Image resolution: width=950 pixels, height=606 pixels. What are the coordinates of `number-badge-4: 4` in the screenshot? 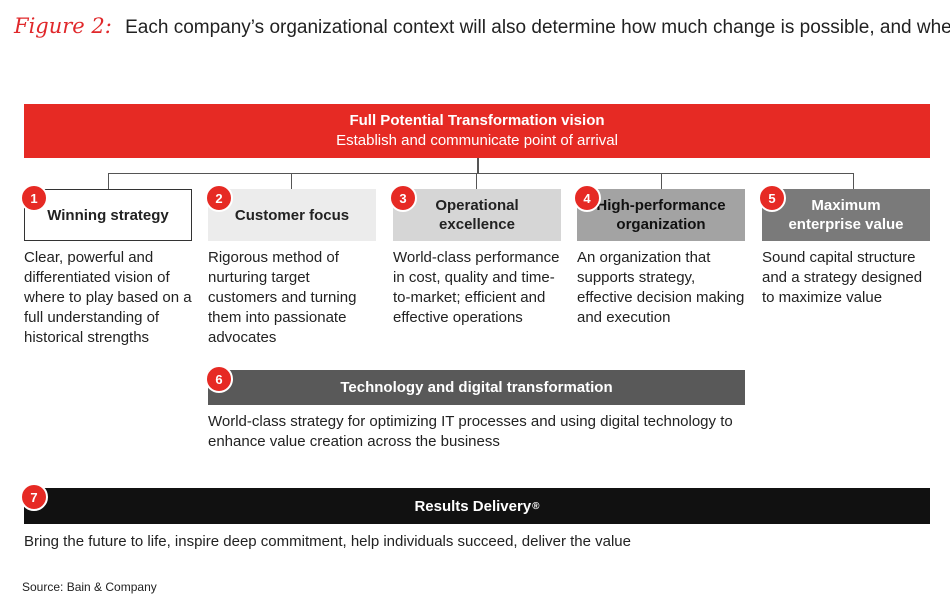 It's located at (587, 198).